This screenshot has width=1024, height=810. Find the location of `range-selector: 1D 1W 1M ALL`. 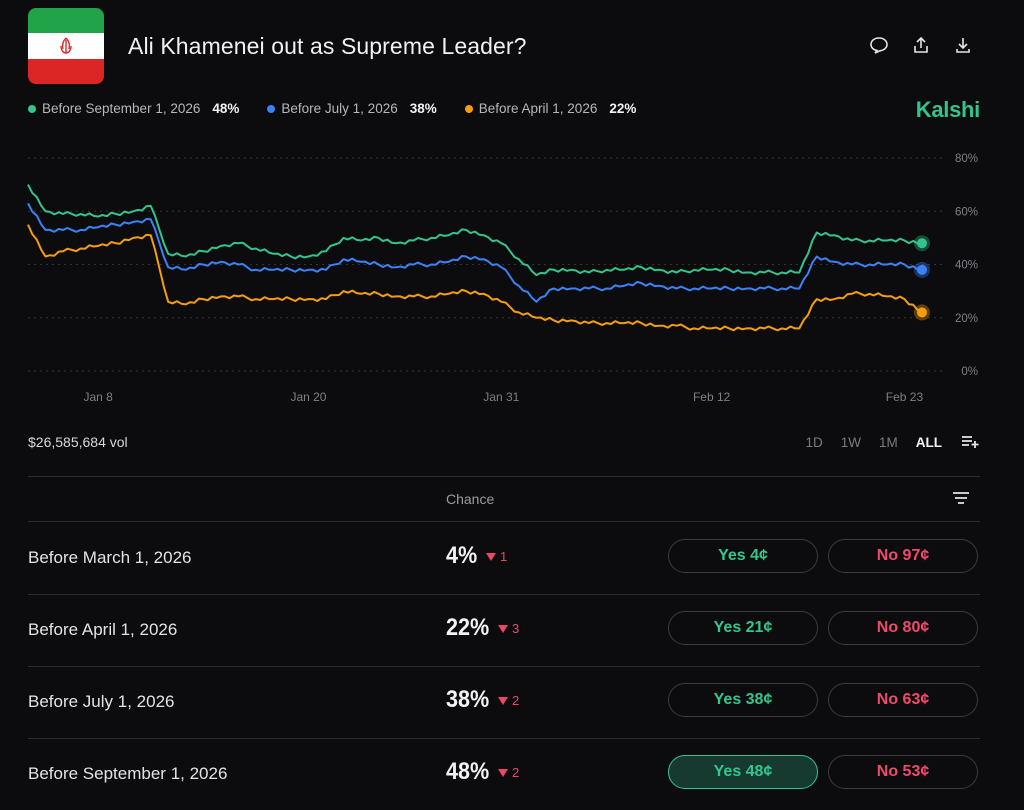

range-selector: 1D 1W 1M ALL is located at coordinates (892, 442).